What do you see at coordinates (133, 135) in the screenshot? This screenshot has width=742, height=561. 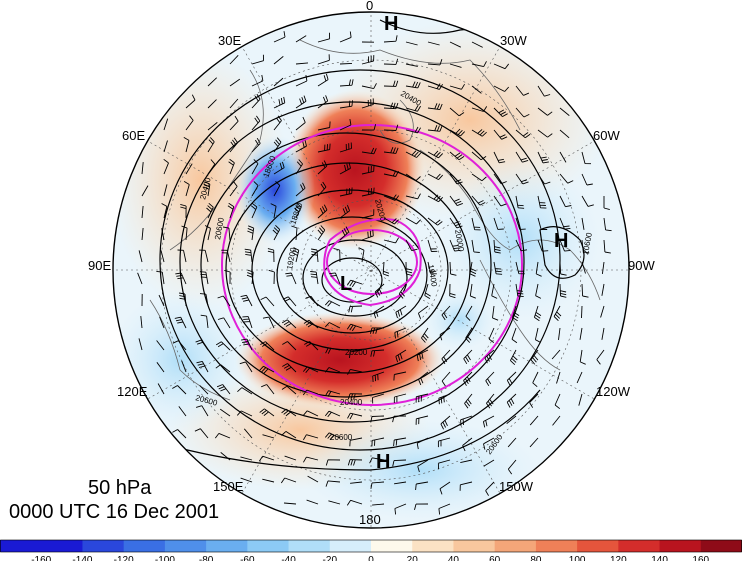 I see `longitude-label: 60E` at bounding box center [133, 135].